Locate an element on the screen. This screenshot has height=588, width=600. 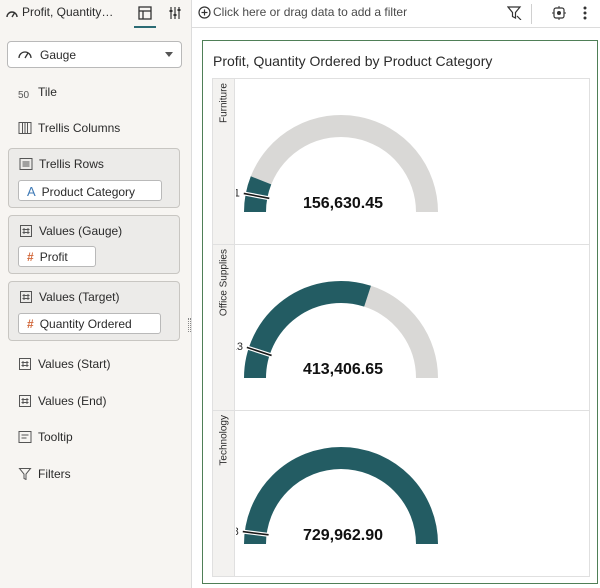
rows-icon is located at coordinates (26, 164).